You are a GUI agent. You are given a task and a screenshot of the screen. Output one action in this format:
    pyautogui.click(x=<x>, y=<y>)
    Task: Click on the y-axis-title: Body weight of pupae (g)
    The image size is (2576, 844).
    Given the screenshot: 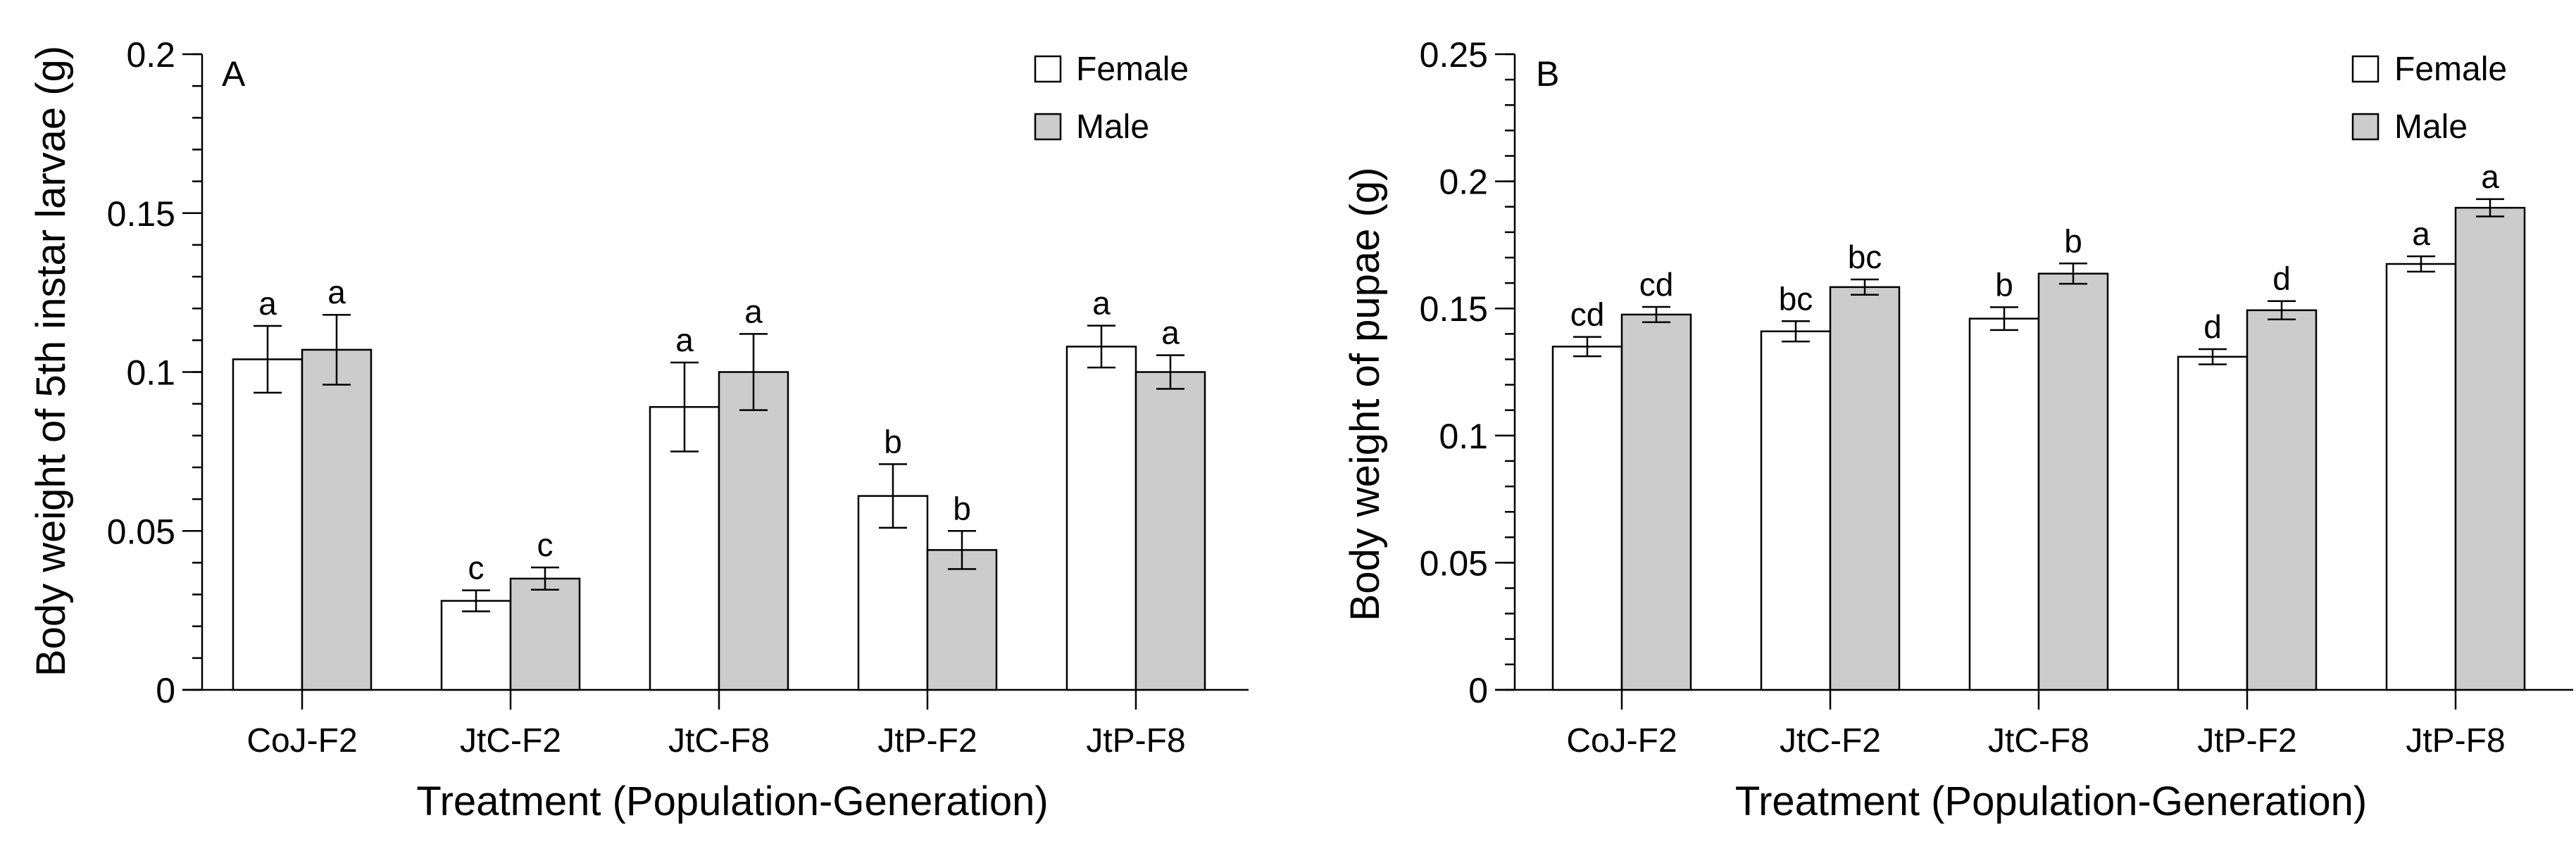 What is the action you would take?
    pyautogui.click(x=1365, y=395)
    